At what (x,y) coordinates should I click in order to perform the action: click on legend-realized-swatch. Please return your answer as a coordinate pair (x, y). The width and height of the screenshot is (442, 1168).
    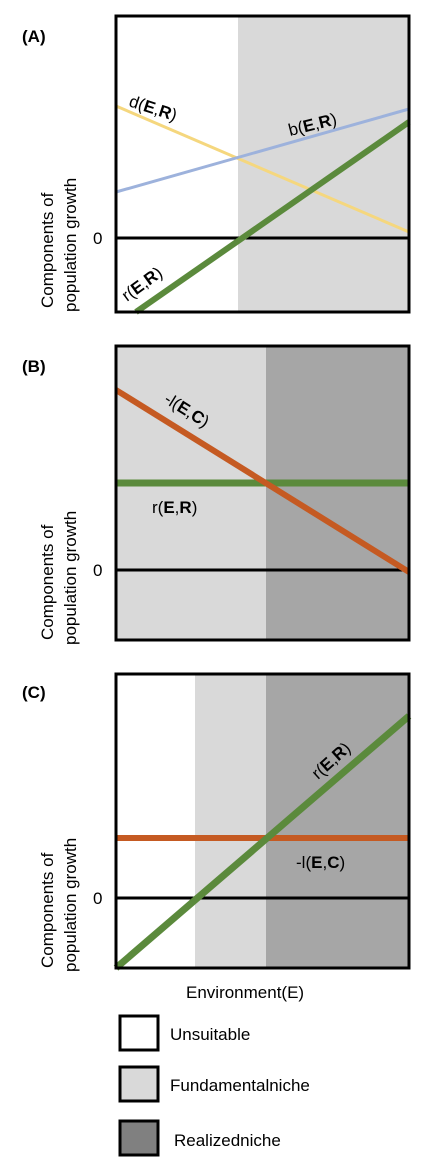
    Looking at the image, I should click on (139, 1138).